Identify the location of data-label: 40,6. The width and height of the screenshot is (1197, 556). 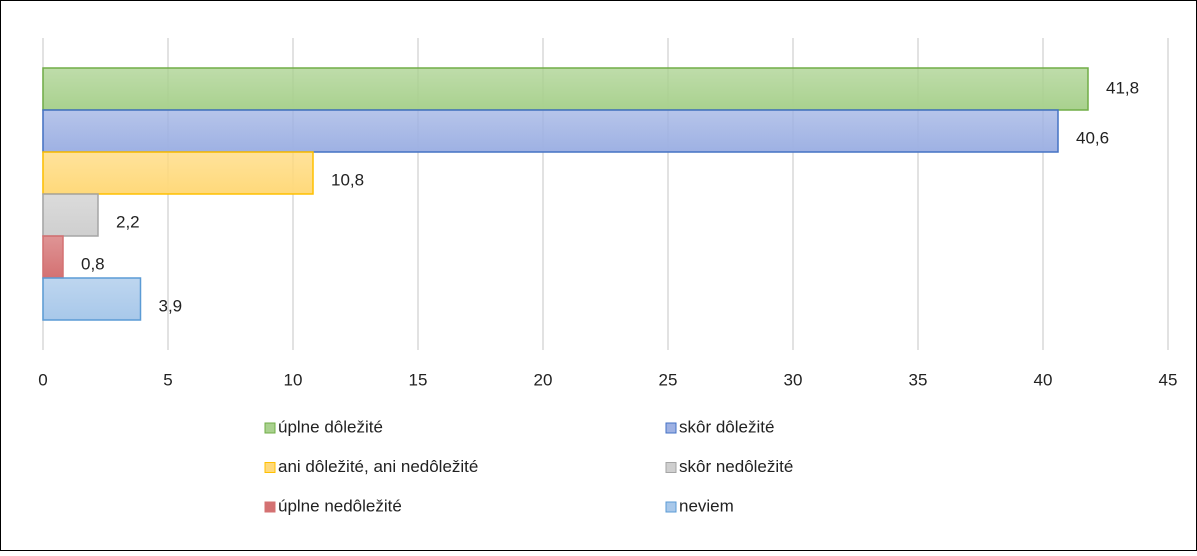
(1092, 137).